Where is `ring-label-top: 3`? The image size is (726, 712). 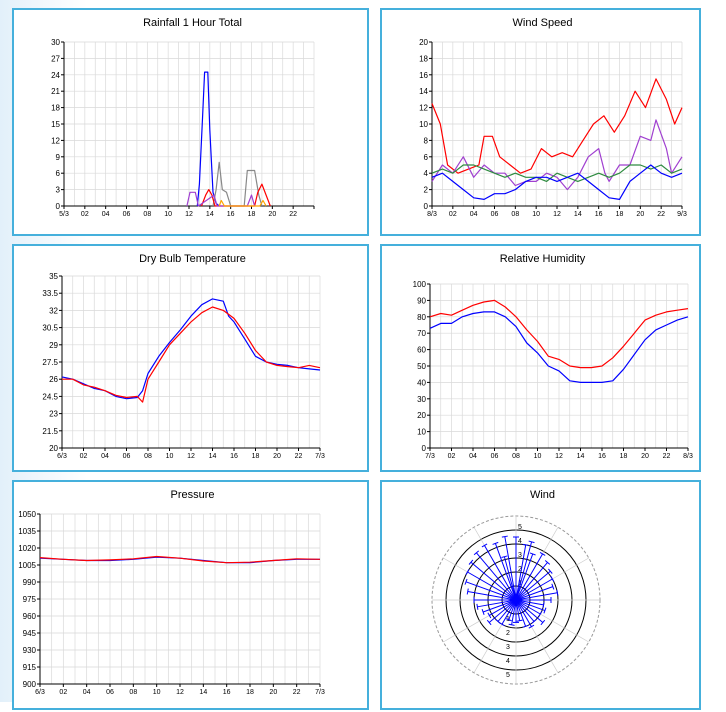
ring-label-top: 3 is located at coordinates (520, 555).